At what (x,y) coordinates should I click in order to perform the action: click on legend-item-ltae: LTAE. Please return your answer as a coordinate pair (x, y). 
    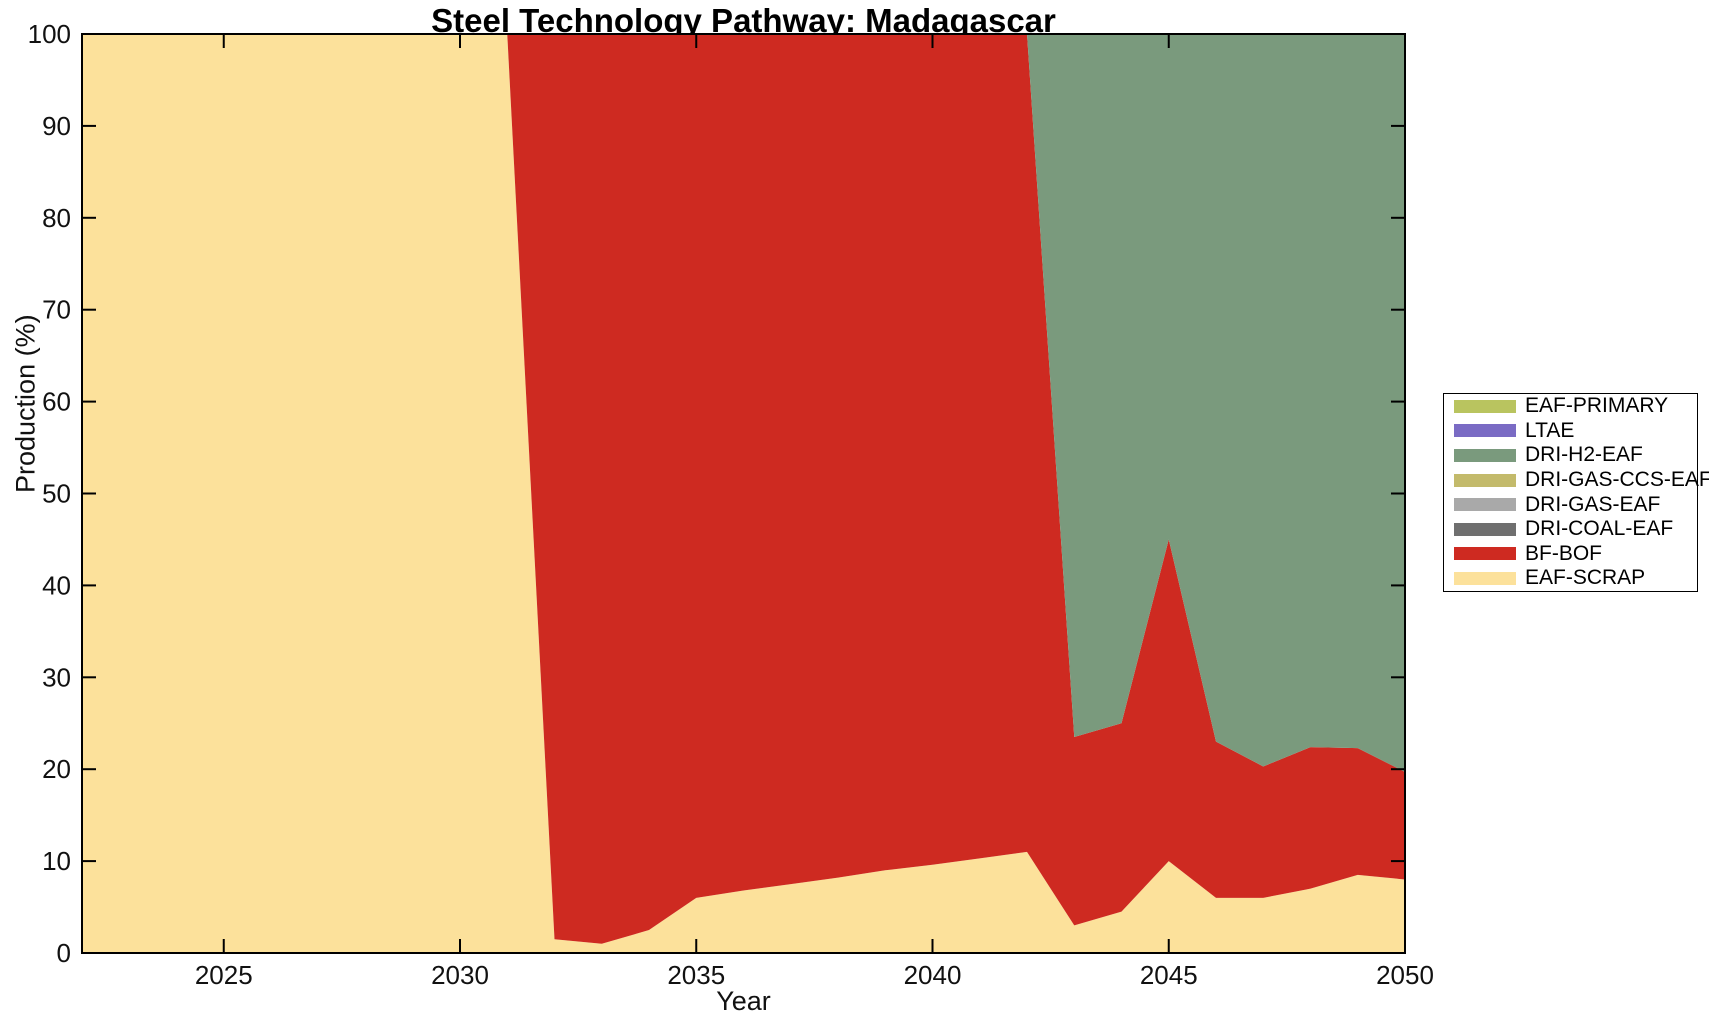
    Looking at the image, I should click on (1570, 431).